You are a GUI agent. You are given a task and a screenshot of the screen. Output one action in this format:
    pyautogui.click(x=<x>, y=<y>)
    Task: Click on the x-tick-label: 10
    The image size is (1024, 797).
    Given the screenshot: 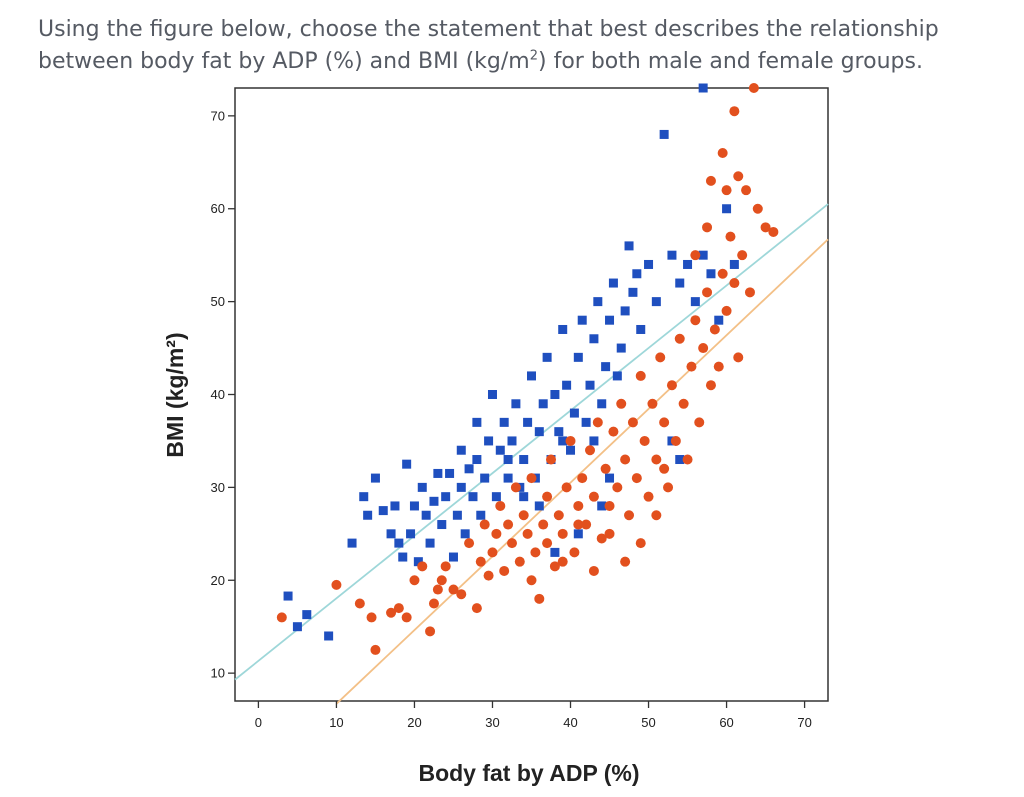 What is the action you would take?
    pyautogui.click(x=336, y=722)
    